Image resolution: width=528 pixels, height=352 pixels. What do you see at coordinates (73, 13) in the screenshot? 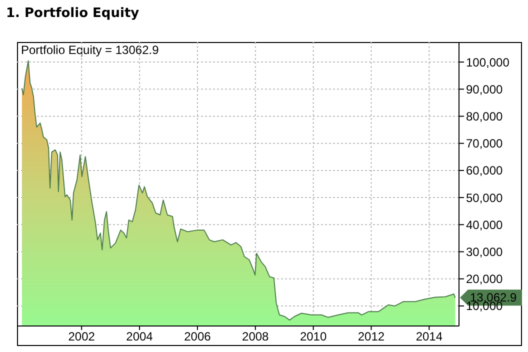
I see `chart-title: 1. Portfolio Equity` at bounding box center [73, 13].